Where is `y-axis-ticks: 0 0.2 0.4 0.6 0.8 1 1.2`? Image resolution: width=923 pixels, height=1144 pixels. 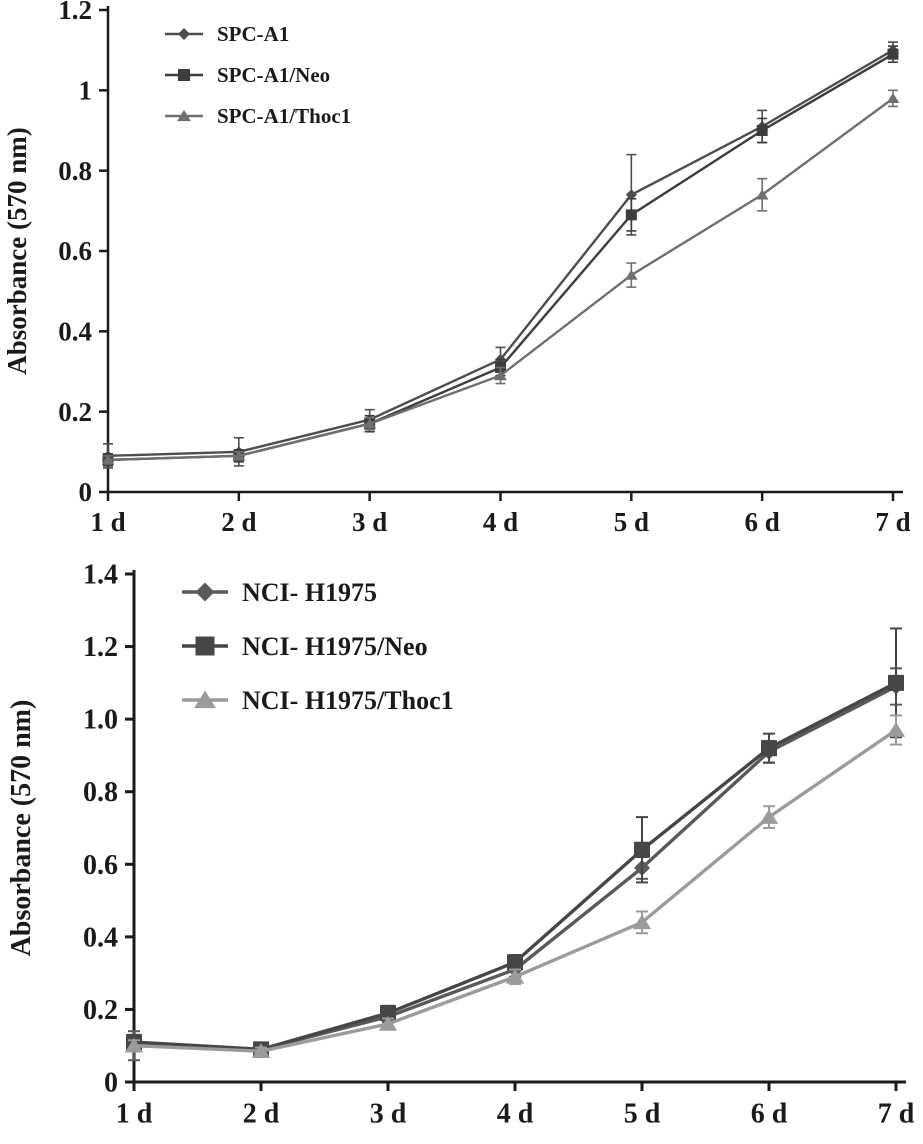
y-axis-ticks: 0 0.2 0.4 0.6 0.8 1 1.2 is located at coordinates (83, 253).